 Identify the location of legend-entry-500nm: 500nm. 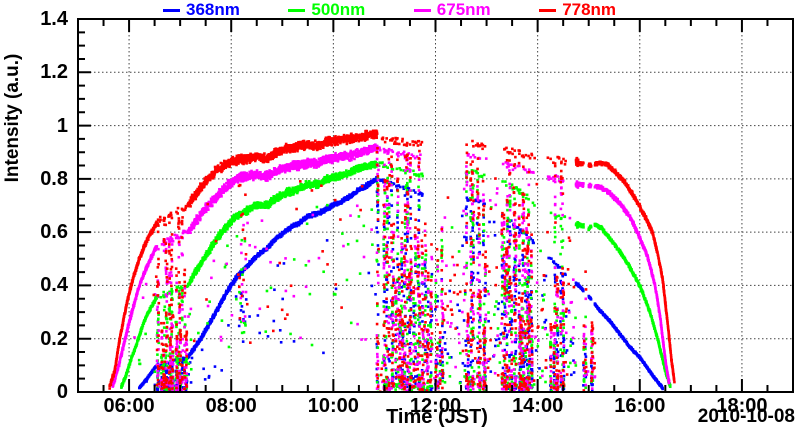
(327, 9).